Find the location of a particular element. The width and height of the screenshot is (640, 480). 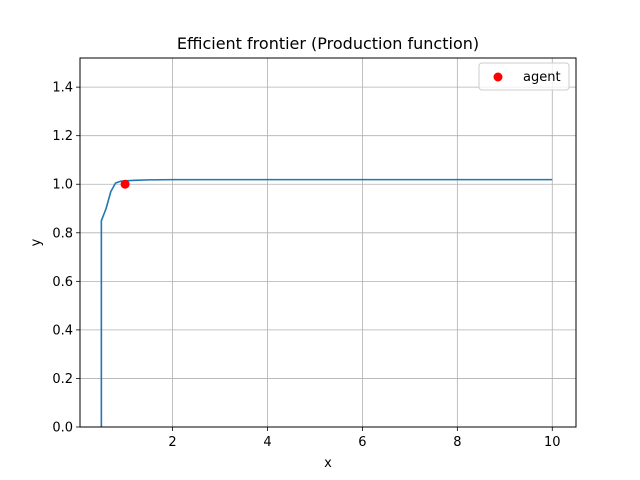

y-tick-label: 0.8 is located at coordinates (62, 233).